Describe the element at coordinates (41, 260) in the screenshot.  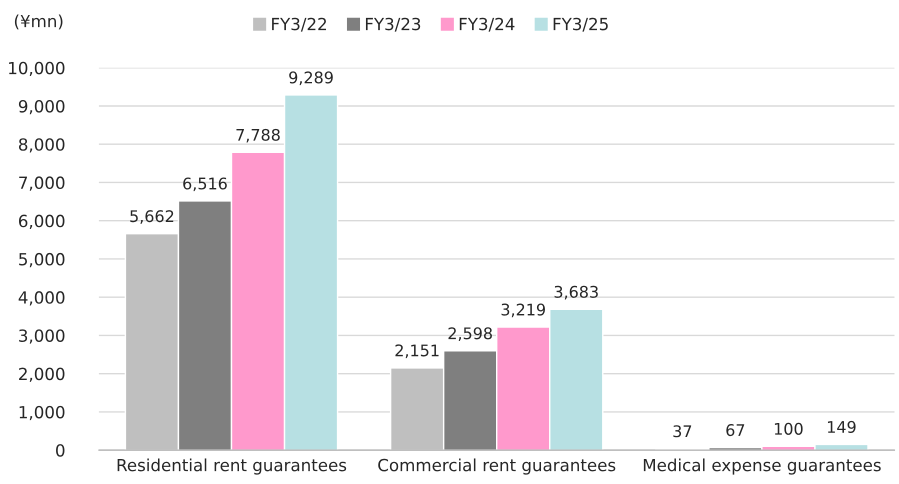
I see `y-tick-label: 5,000` at that location.